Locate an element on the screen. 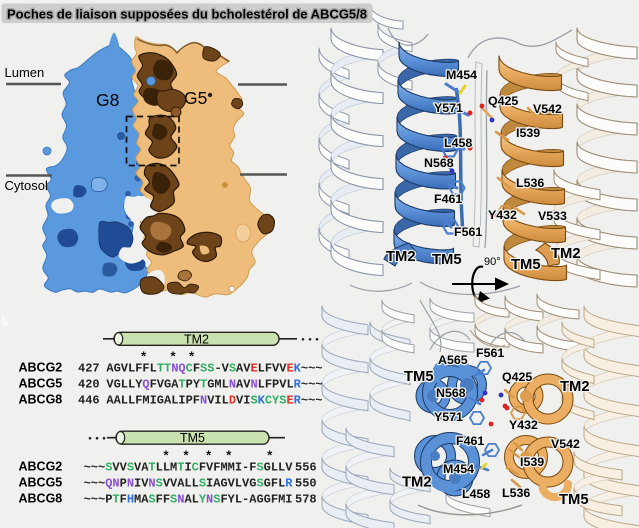  svg-text: 427 is located at coordinates (89, 369).